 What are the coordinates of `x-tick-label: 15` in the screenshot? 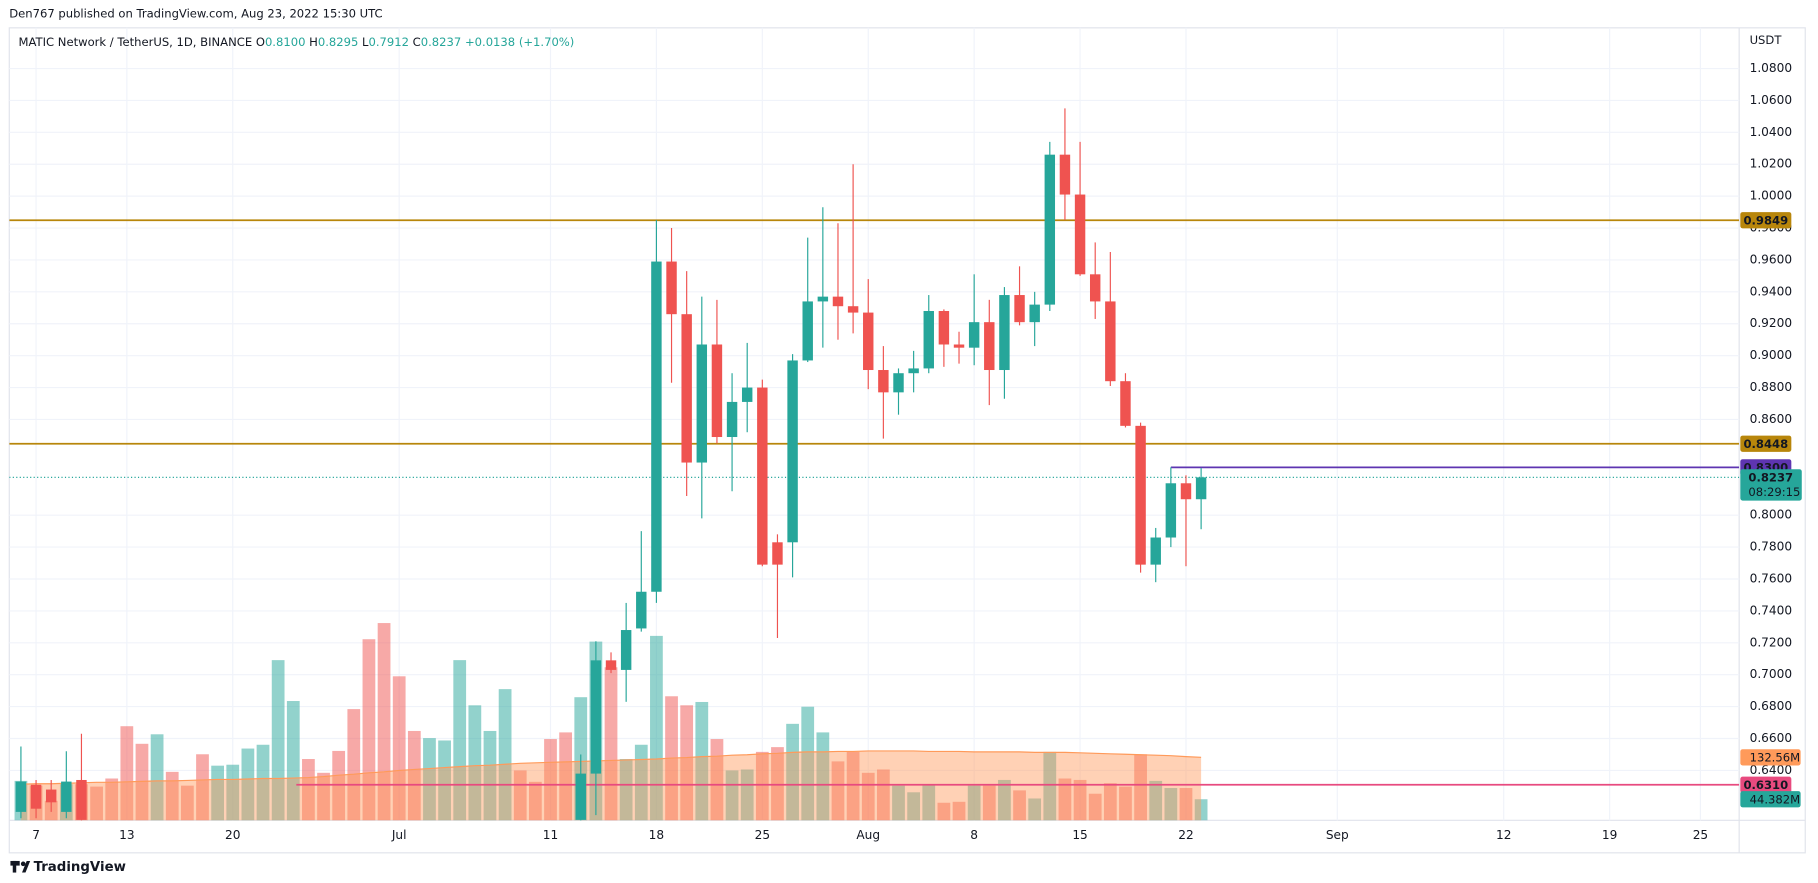 It's located at (1079, 835).